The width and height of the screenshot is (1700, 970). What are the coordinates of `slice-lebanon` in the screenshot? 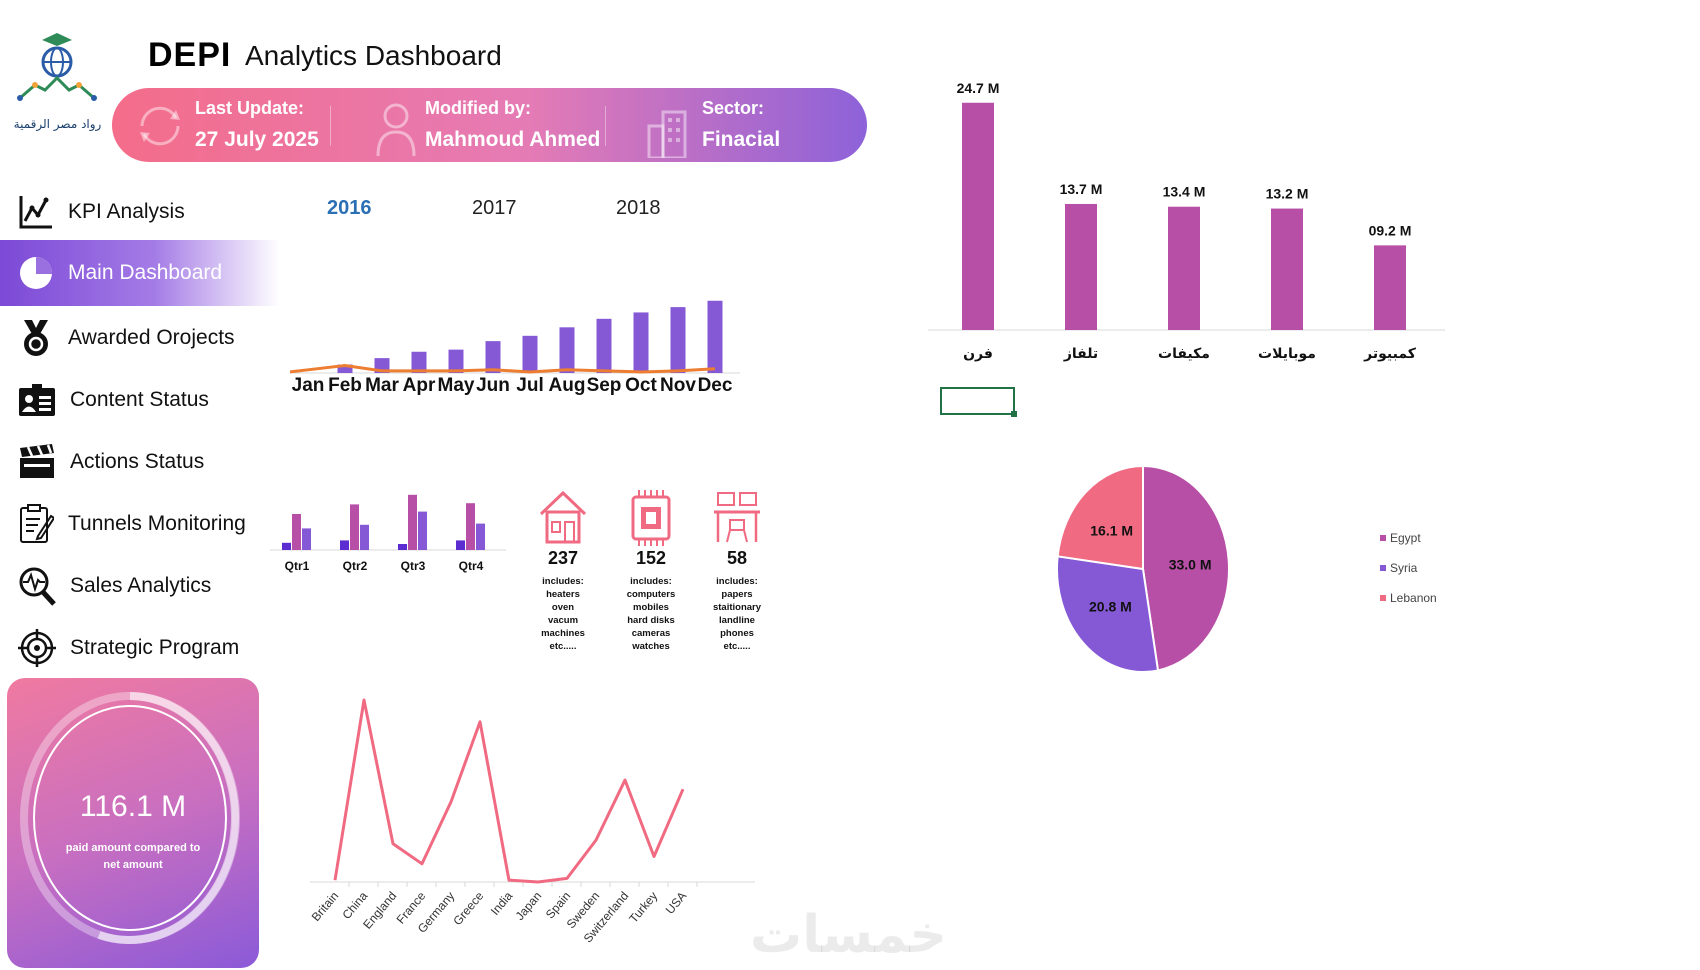 It's located at (1100, 517).